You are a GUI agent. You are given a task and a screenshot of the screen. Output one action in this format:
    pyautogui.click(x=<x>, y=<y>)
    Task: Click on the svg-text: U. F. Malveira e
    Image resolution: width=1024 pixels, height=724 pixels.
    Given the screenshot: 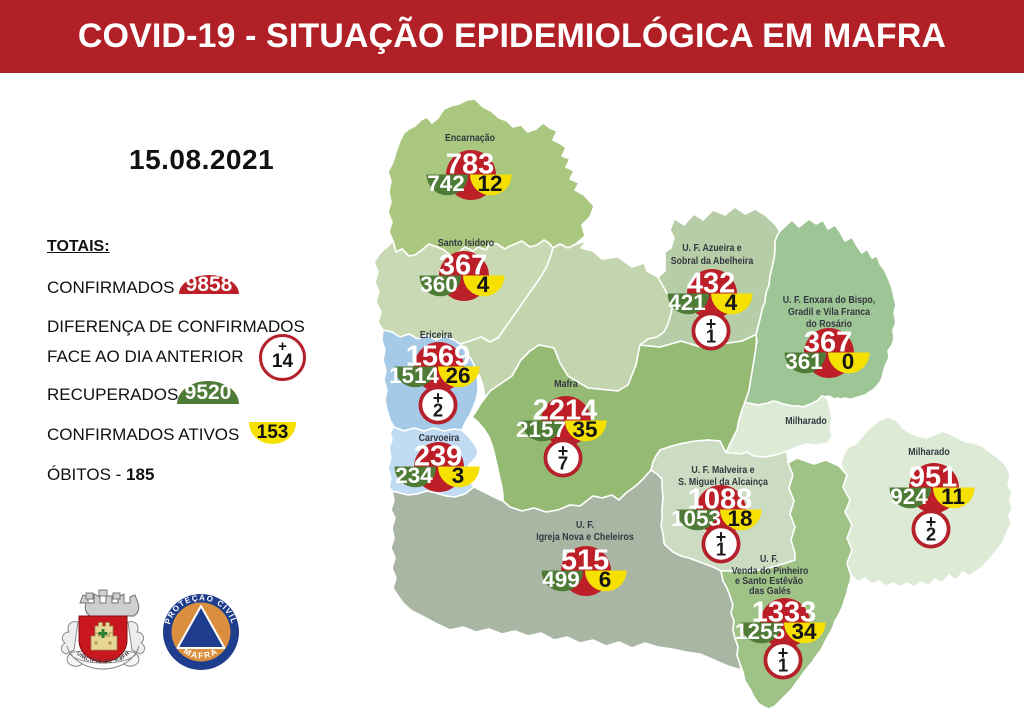 What is the action you would take?
    pyautogui.click(x=723, y=470)
    